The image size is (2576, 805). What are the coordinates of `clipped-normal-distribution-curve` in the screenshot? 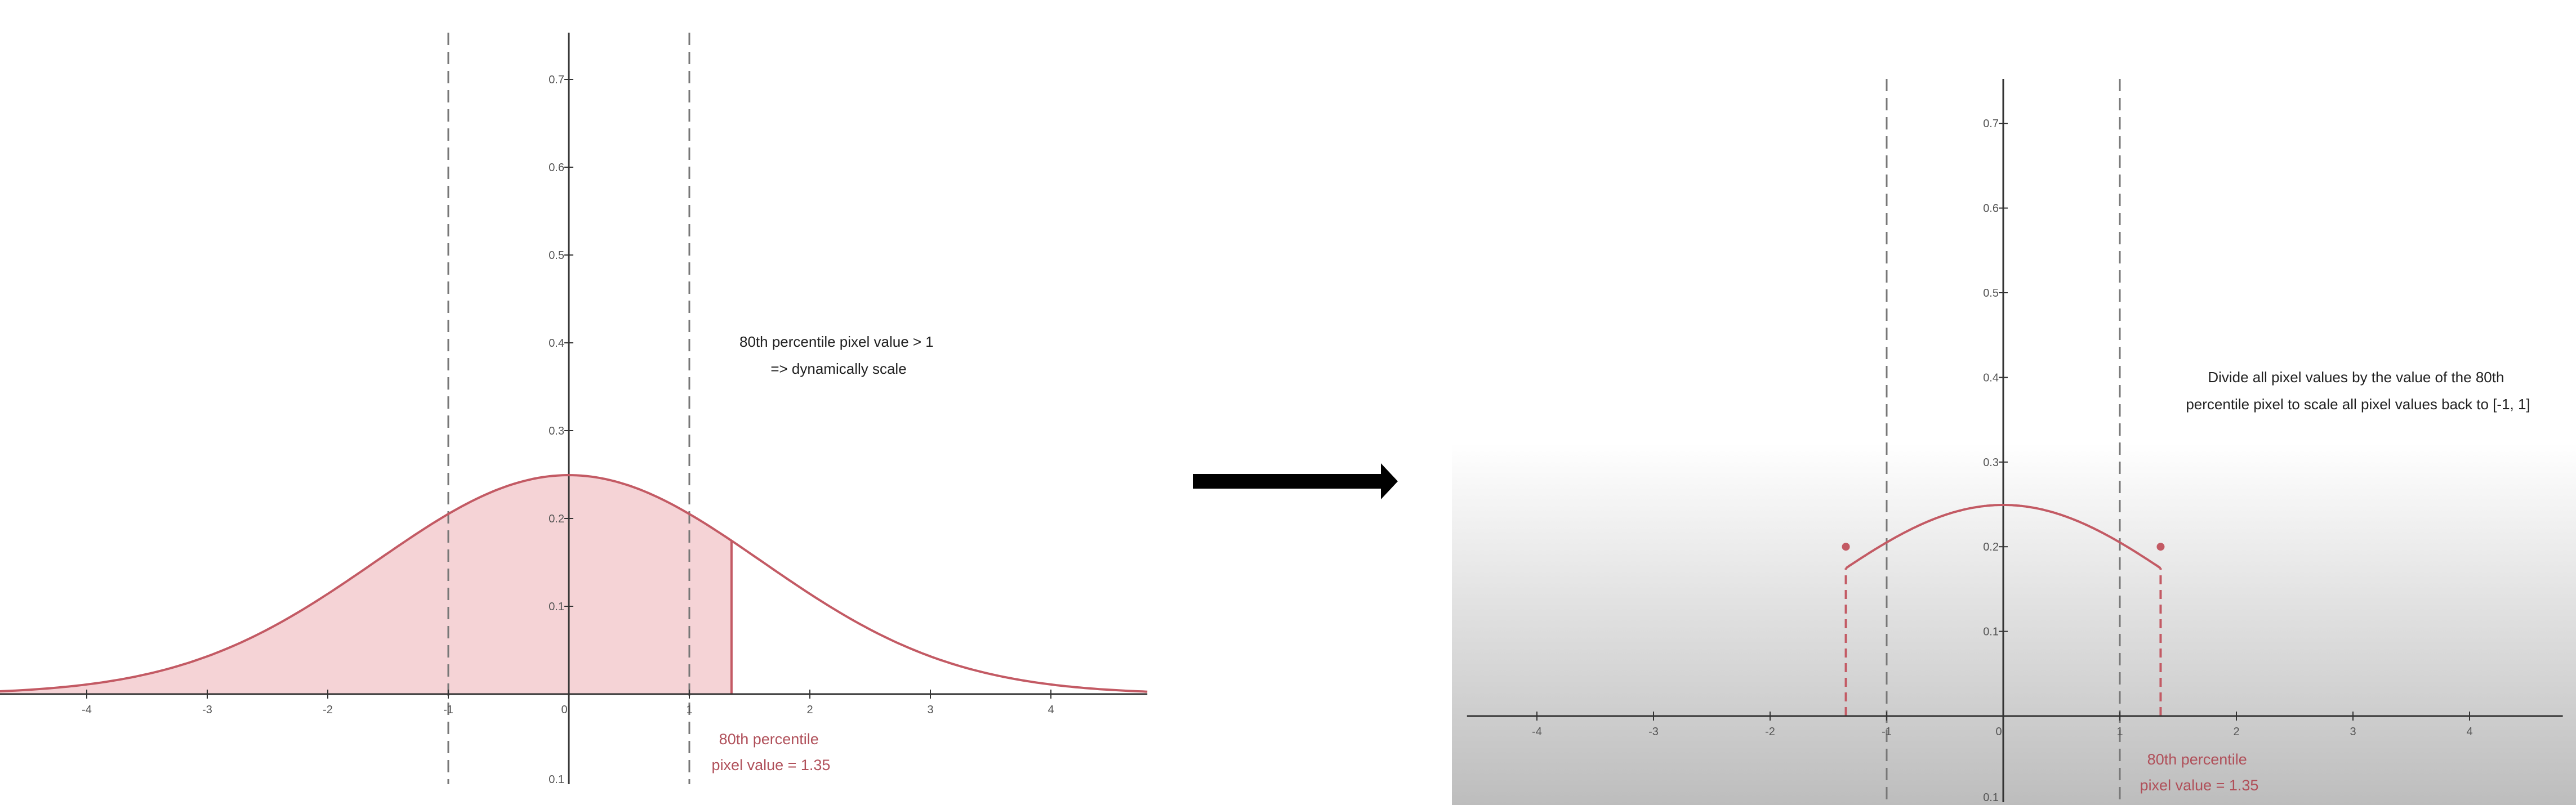 It's located at (2003, 536).